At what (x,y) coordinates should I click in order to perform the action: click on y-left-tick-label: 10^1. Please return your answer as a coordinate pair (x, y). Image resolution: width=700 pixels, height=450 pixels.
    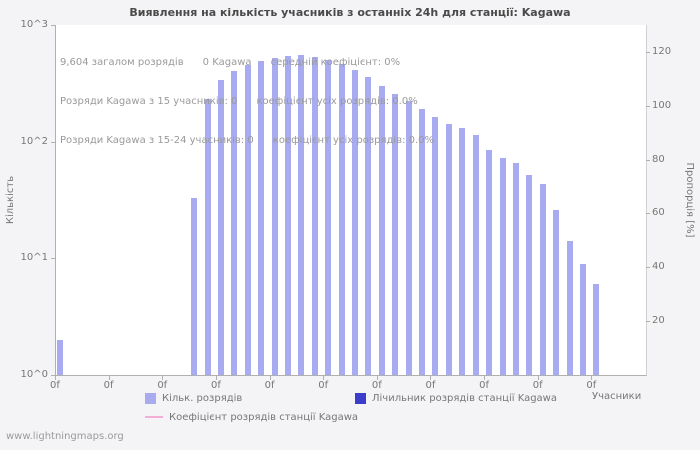
    Looking at the image, I should click on (34, 258).